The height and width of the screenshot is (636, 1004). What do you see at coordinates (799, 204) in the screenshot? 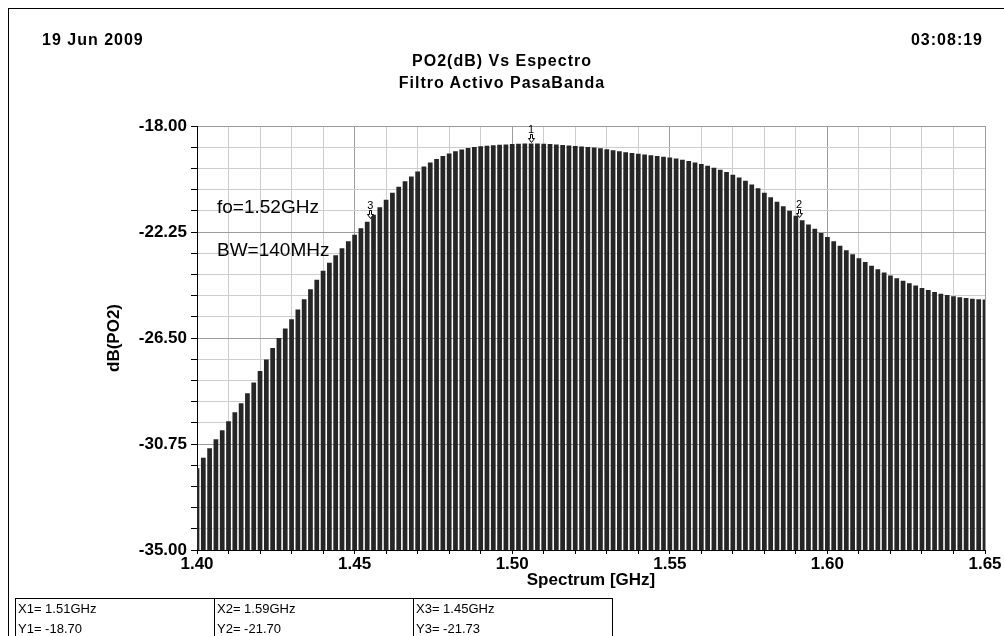
I see `annotation: 2` at bounding box center [799, 204].